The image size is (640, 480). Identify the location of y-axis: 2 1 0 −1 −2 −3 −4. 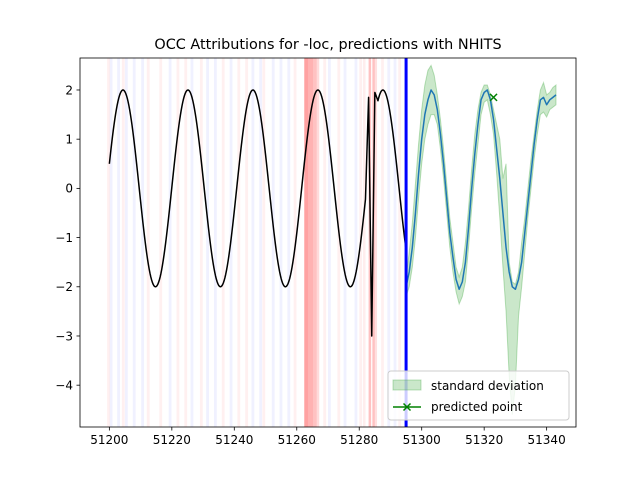
(67, 237).